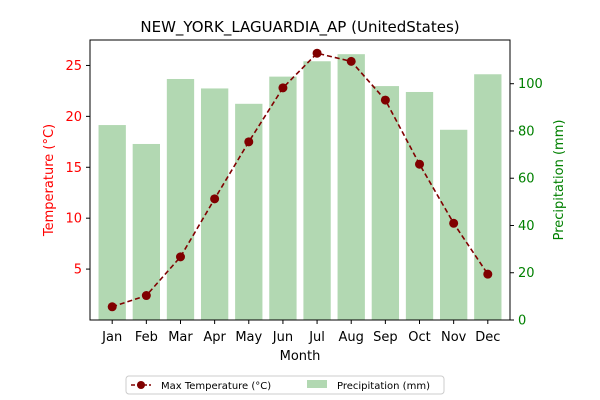 This screenshot has width=600, height=400. I want to click on x-tick-label-jul: Jul, so click(316, 337).